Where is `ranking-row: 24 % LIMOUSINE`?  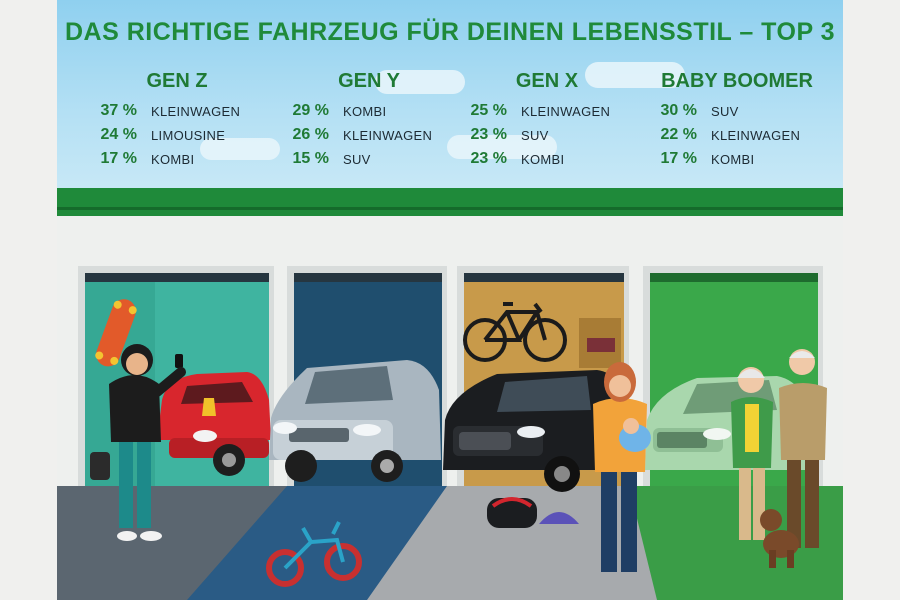
ranking-row: 24 % LIMOUSINE is located at coordinates (177, 135).